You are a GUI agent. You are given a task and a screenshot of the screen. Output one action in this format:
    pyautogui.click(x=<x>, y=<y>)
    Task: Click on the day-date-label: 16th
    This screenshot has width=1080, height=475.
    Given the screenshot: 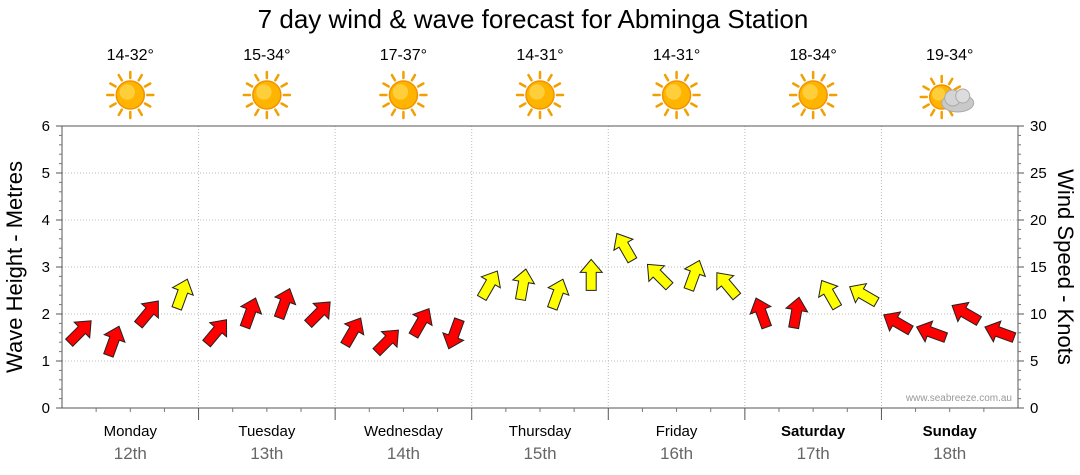 What is the action you would take?
    pyautogui.click(x=676, y=453)
    